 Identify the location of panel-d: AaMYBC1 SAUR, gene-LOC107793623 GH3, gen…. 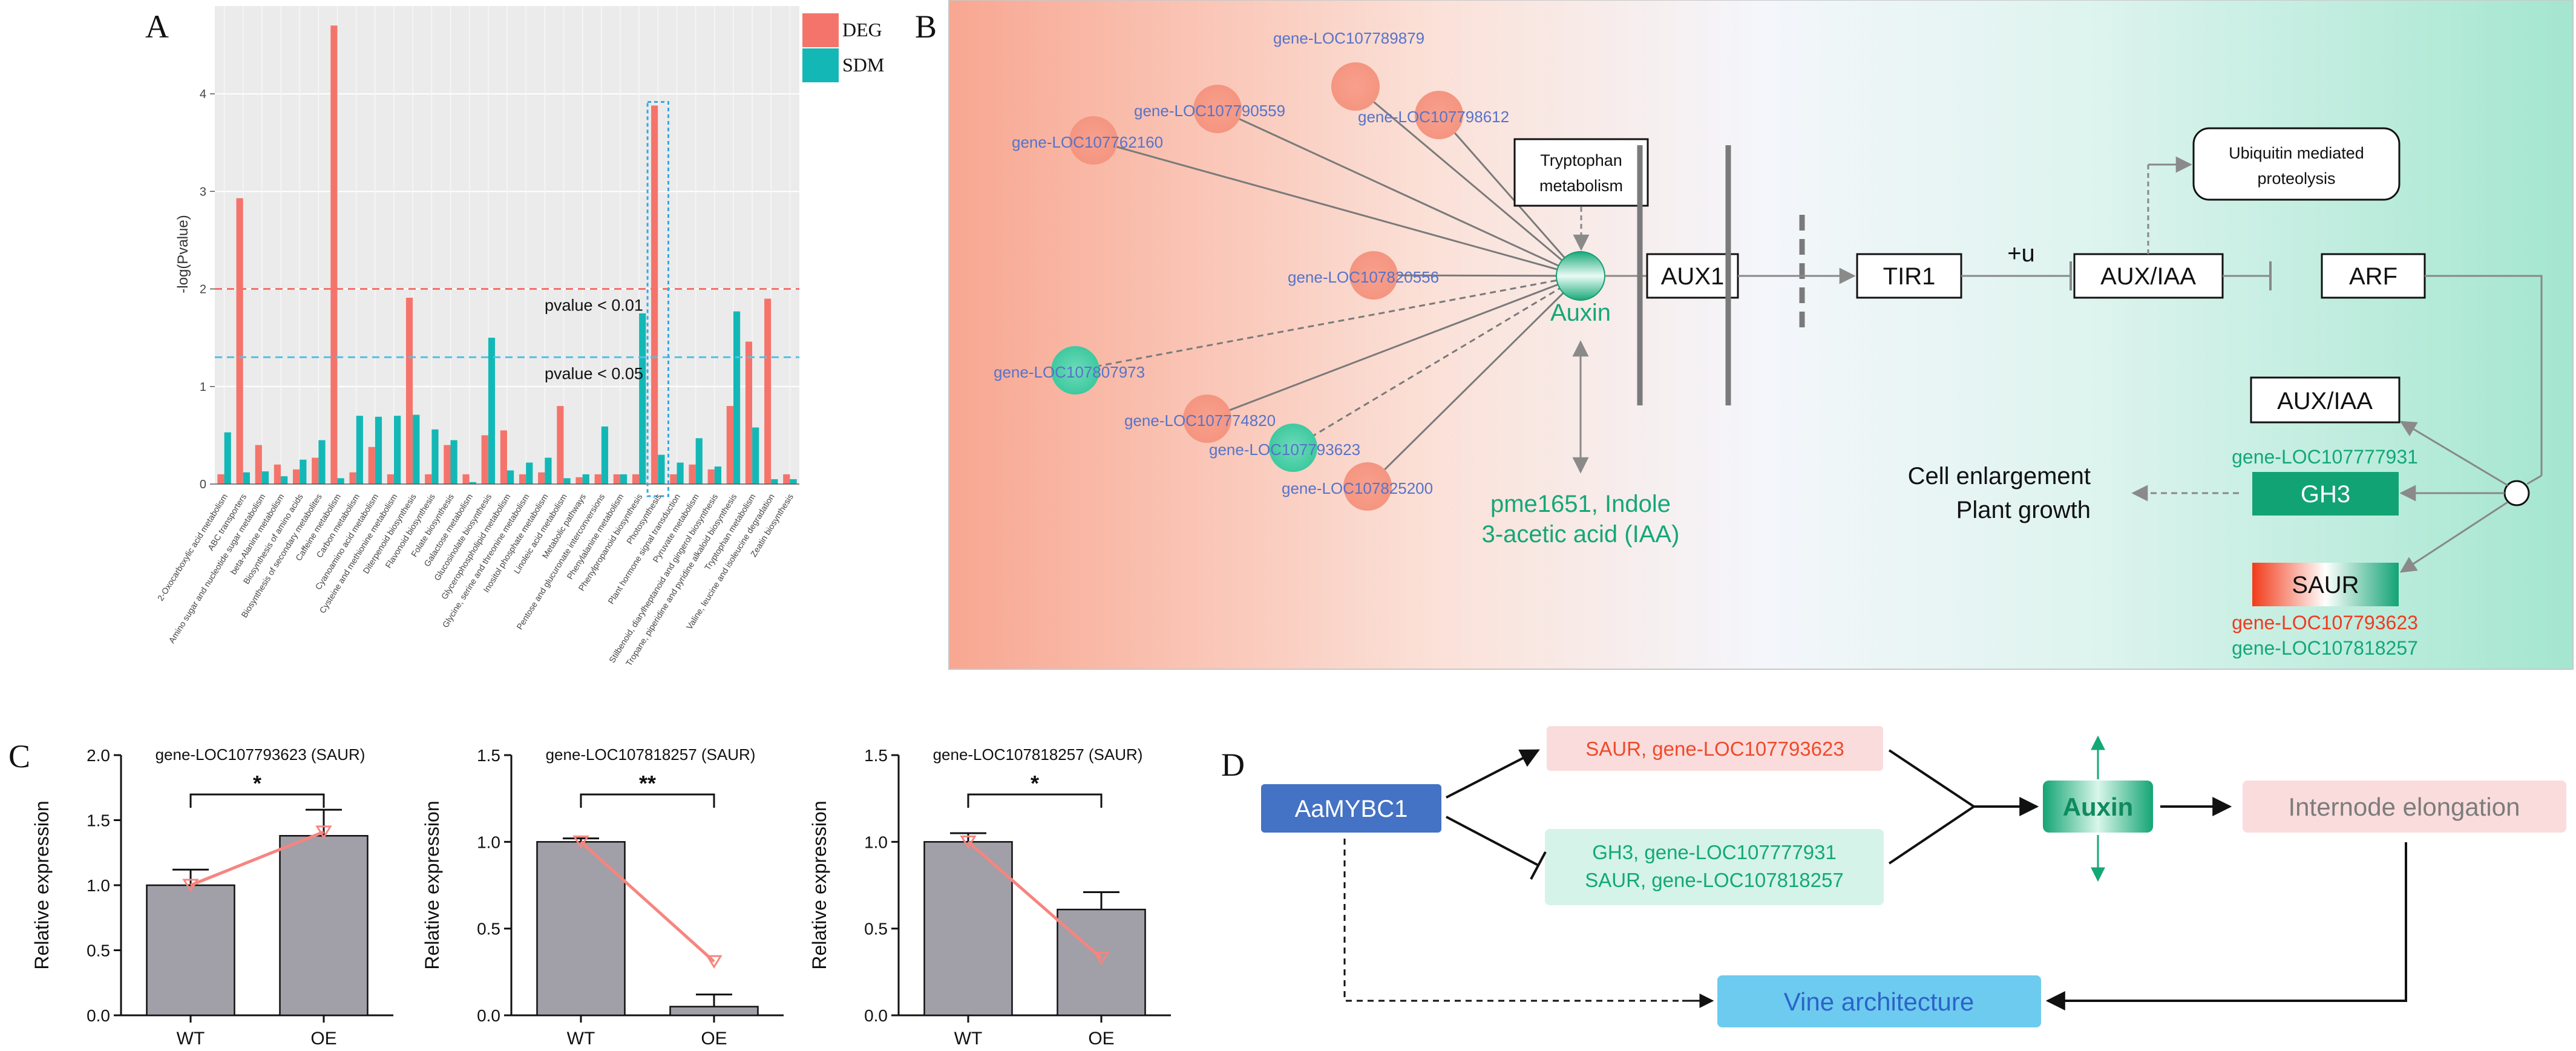
(1913, 876).